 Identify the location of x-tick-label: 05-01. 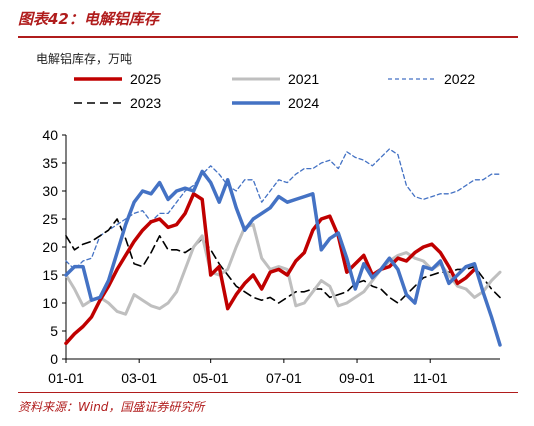
(211, 378).